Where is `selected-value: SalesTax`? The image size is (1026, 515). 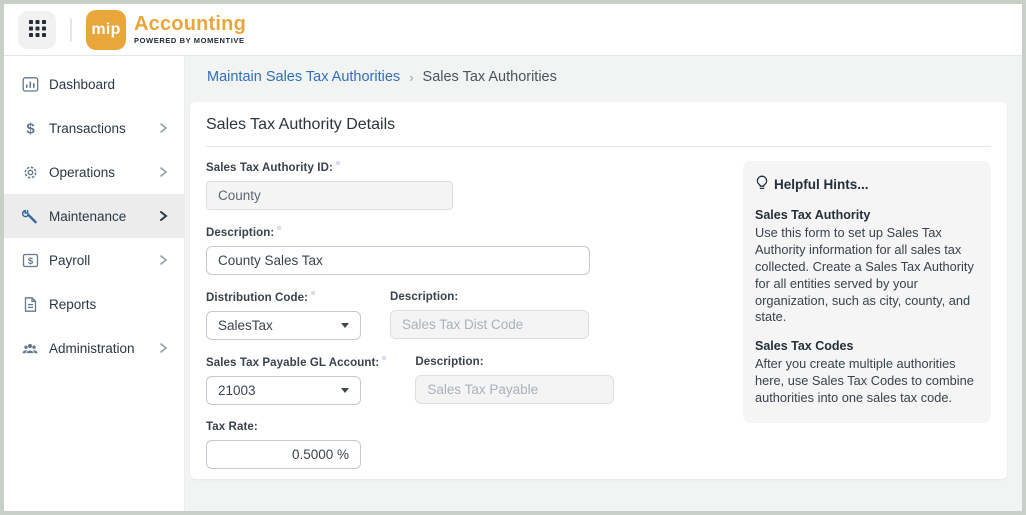 selected-value: SalesTax is located at coordinates (245, 325).